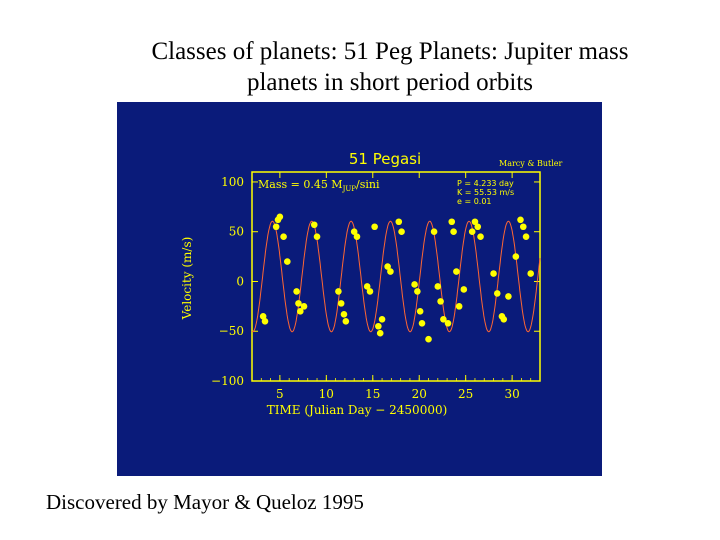 The height and width of the screenshot is (540, 720). What do you see at coordinates (465, 394) in the screenshot?
I see `x-tick-label: 25` at bounding box center [465, 394].